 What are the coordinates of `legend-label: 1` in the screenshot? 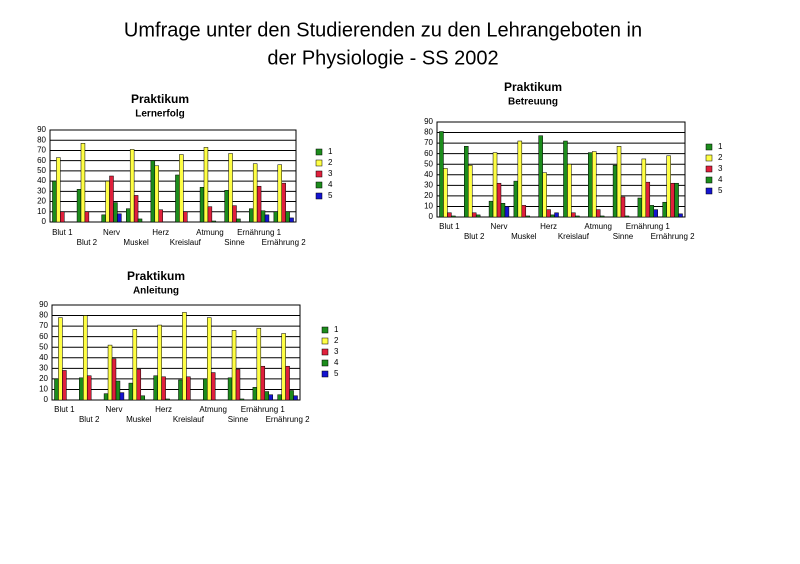 It's located at (330, 151).